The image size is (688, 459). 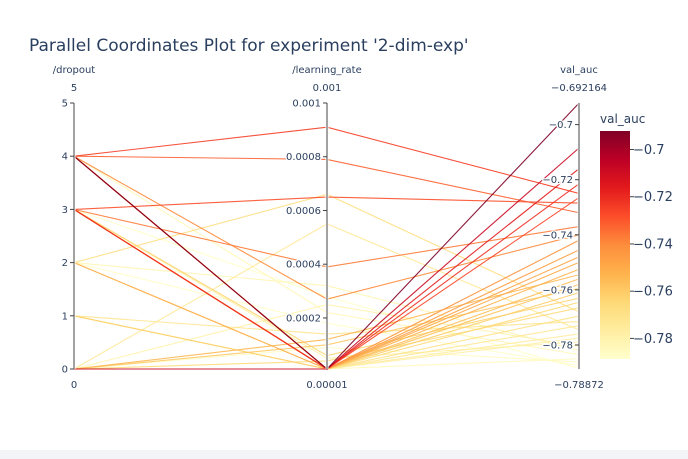 I want to click on axis-tick-label: 0.001, so click(x=306, y=104).